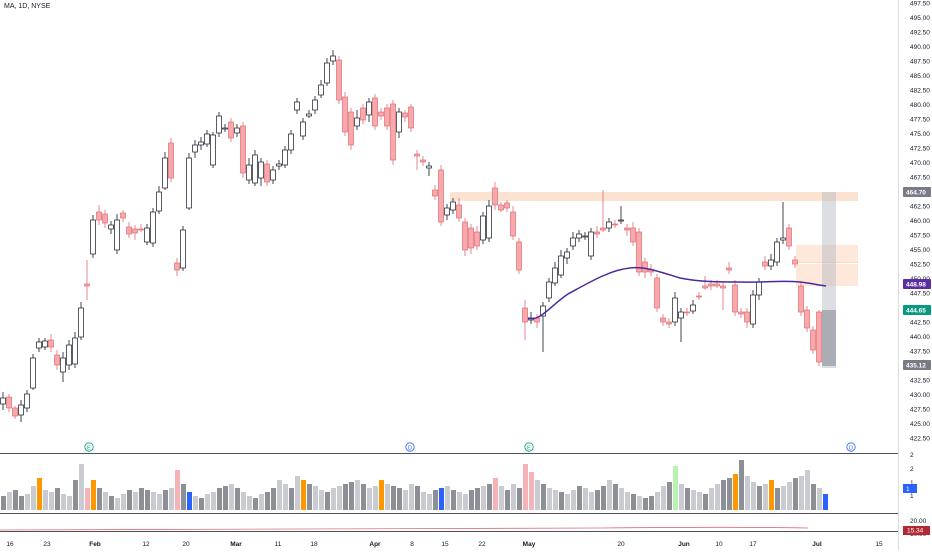  Describe the element at coordinates (27, 6) in the screenshot. I see `symbol-title: MA, 1D, NYSE` at that location.